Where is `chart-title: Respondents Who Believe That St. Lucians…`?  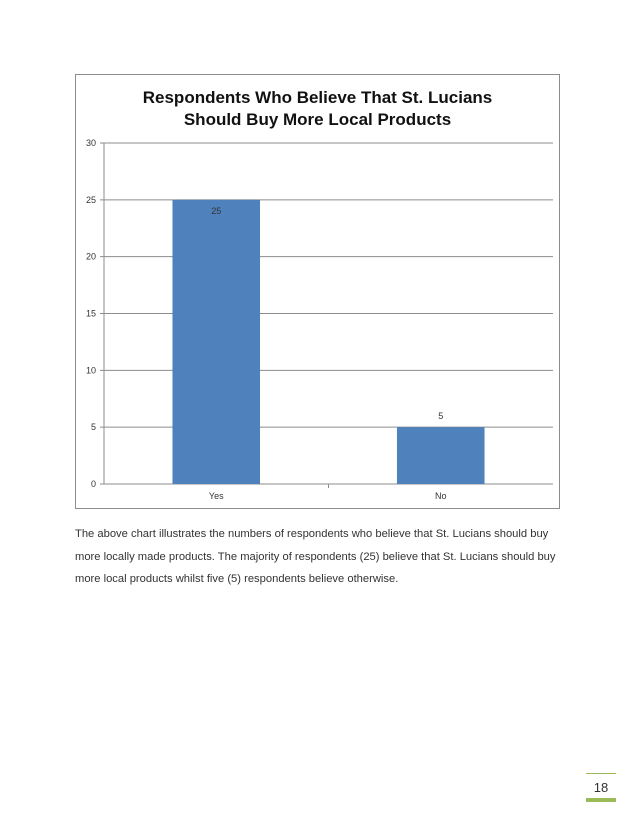 chart-title: Respondents Who Believe That St. Lucians… is located at coordinates (317, 109).